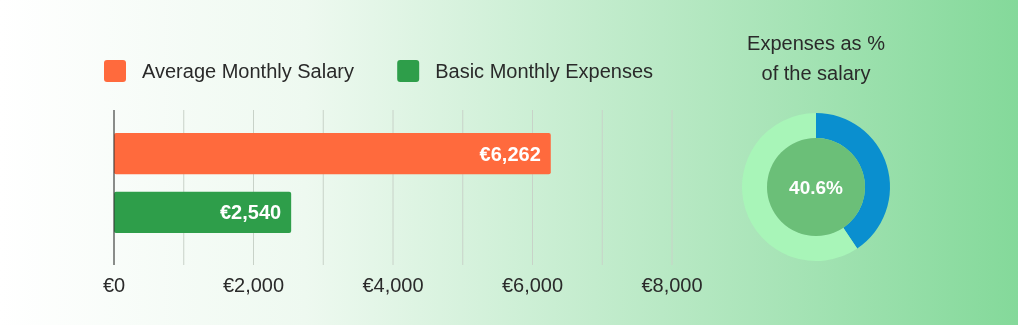 The image size is (1018, 325). What do you see at coordinates (114, 285) in the screenshot?
I see `x-tick-label: €0` at bounding box center [114, 285].